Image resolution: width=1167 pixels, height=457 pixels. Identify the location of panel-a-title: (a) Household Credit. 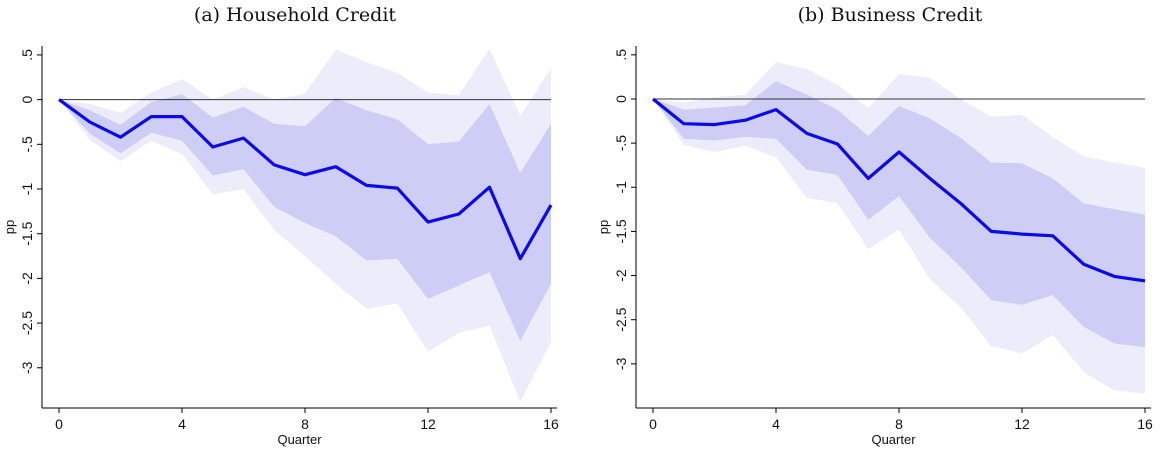
(295, 15).